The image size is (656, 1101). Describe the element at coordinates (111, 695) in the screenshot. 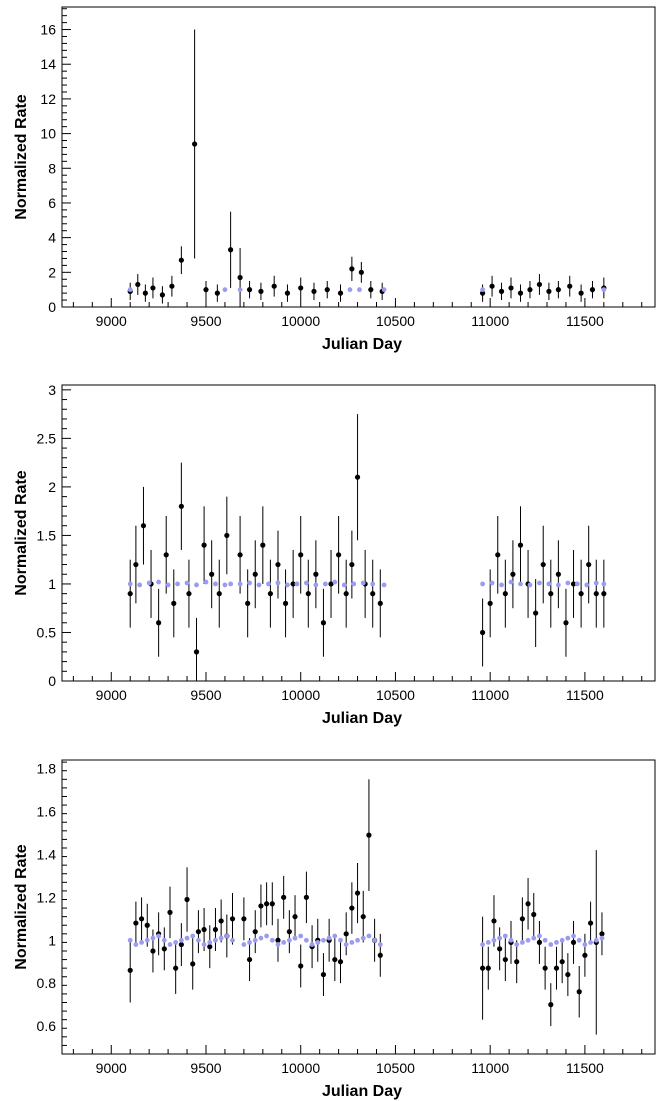

I see `x-tick-label: 9000` at that location.